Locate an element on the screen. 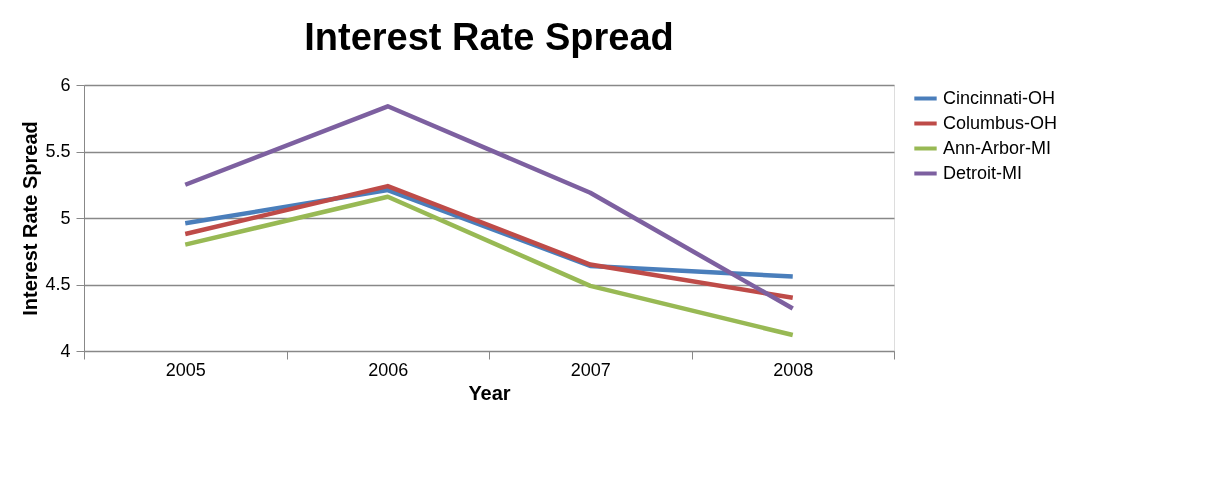 The height and width of the screenshot is (502, 1221). chart-title: Interest Rate Spread is located at coordinates (489, 37).